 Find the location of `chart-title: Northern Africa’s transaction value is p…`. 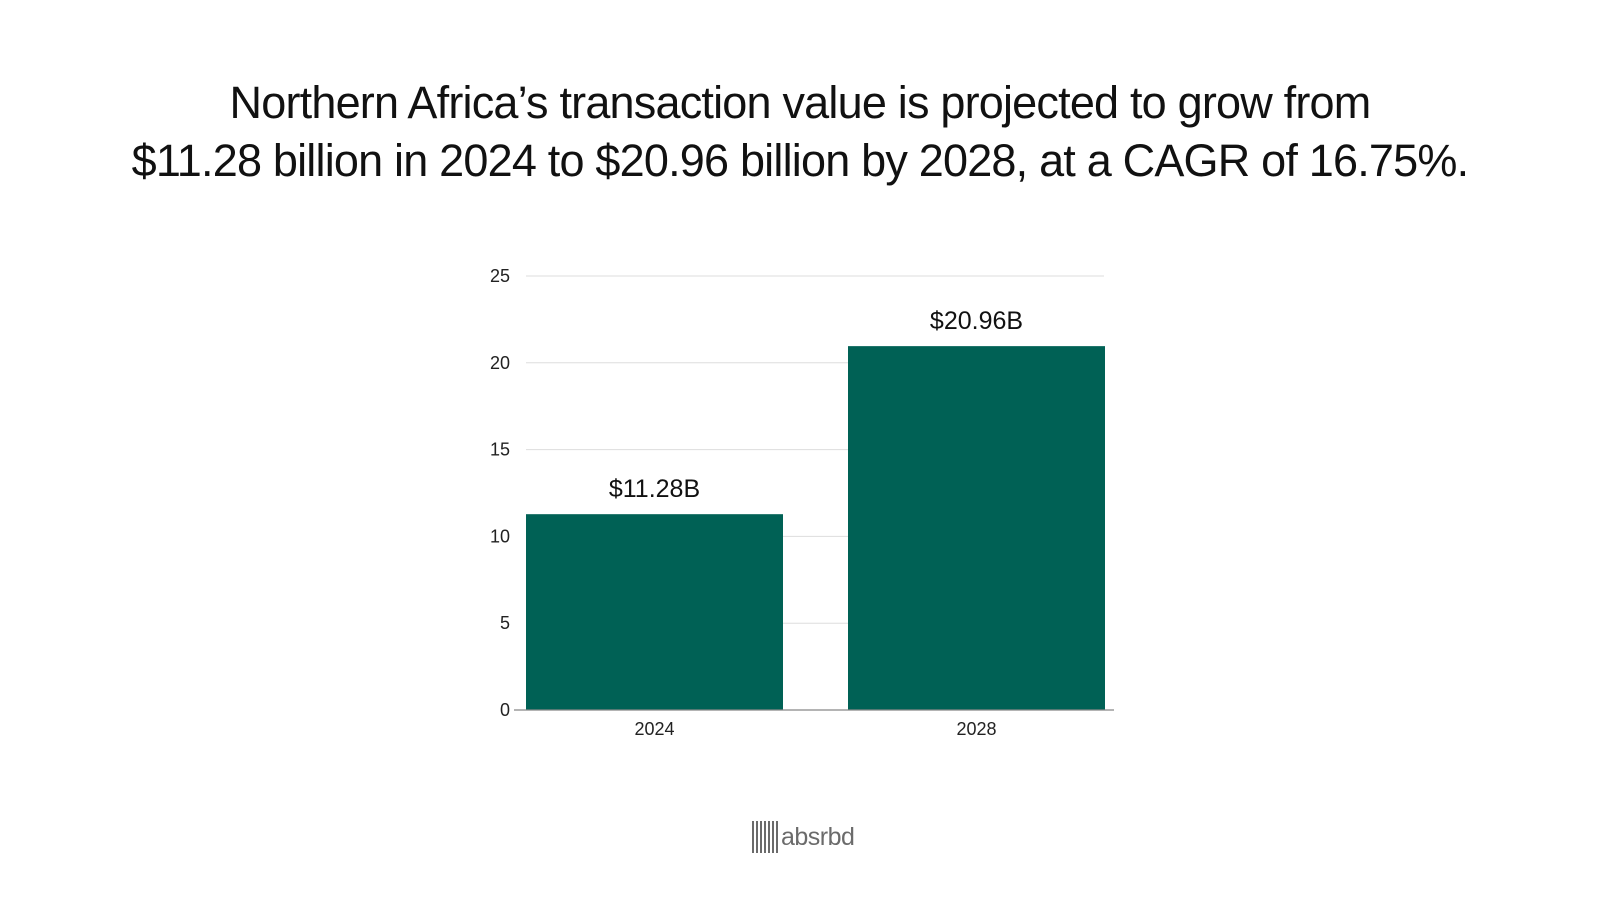

chart-title: Northern Africa’s transaction value is p… is located at coordinates (800, 132).